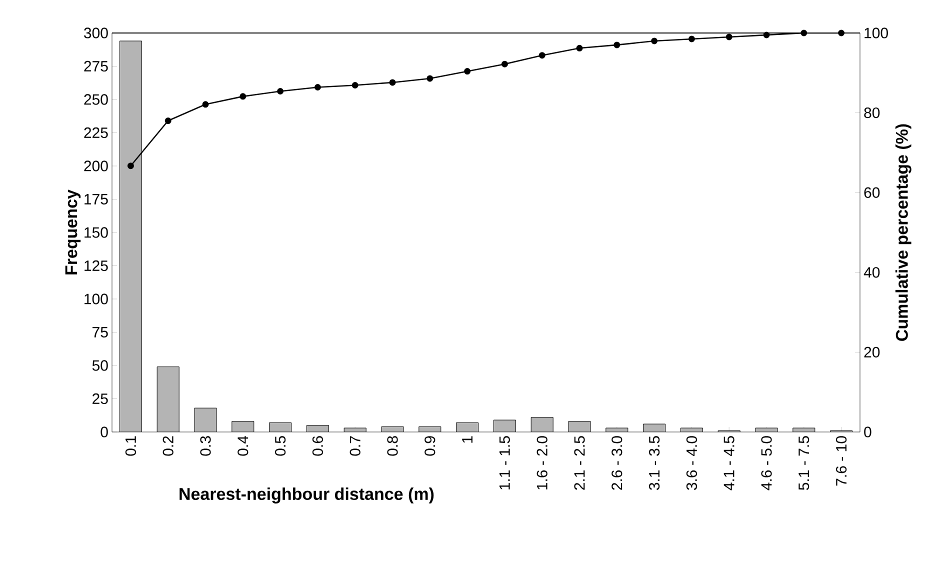  Describe the element at coordinates (872, 112) in the screenshot. I see `y2-tick-label: 80` at that location.